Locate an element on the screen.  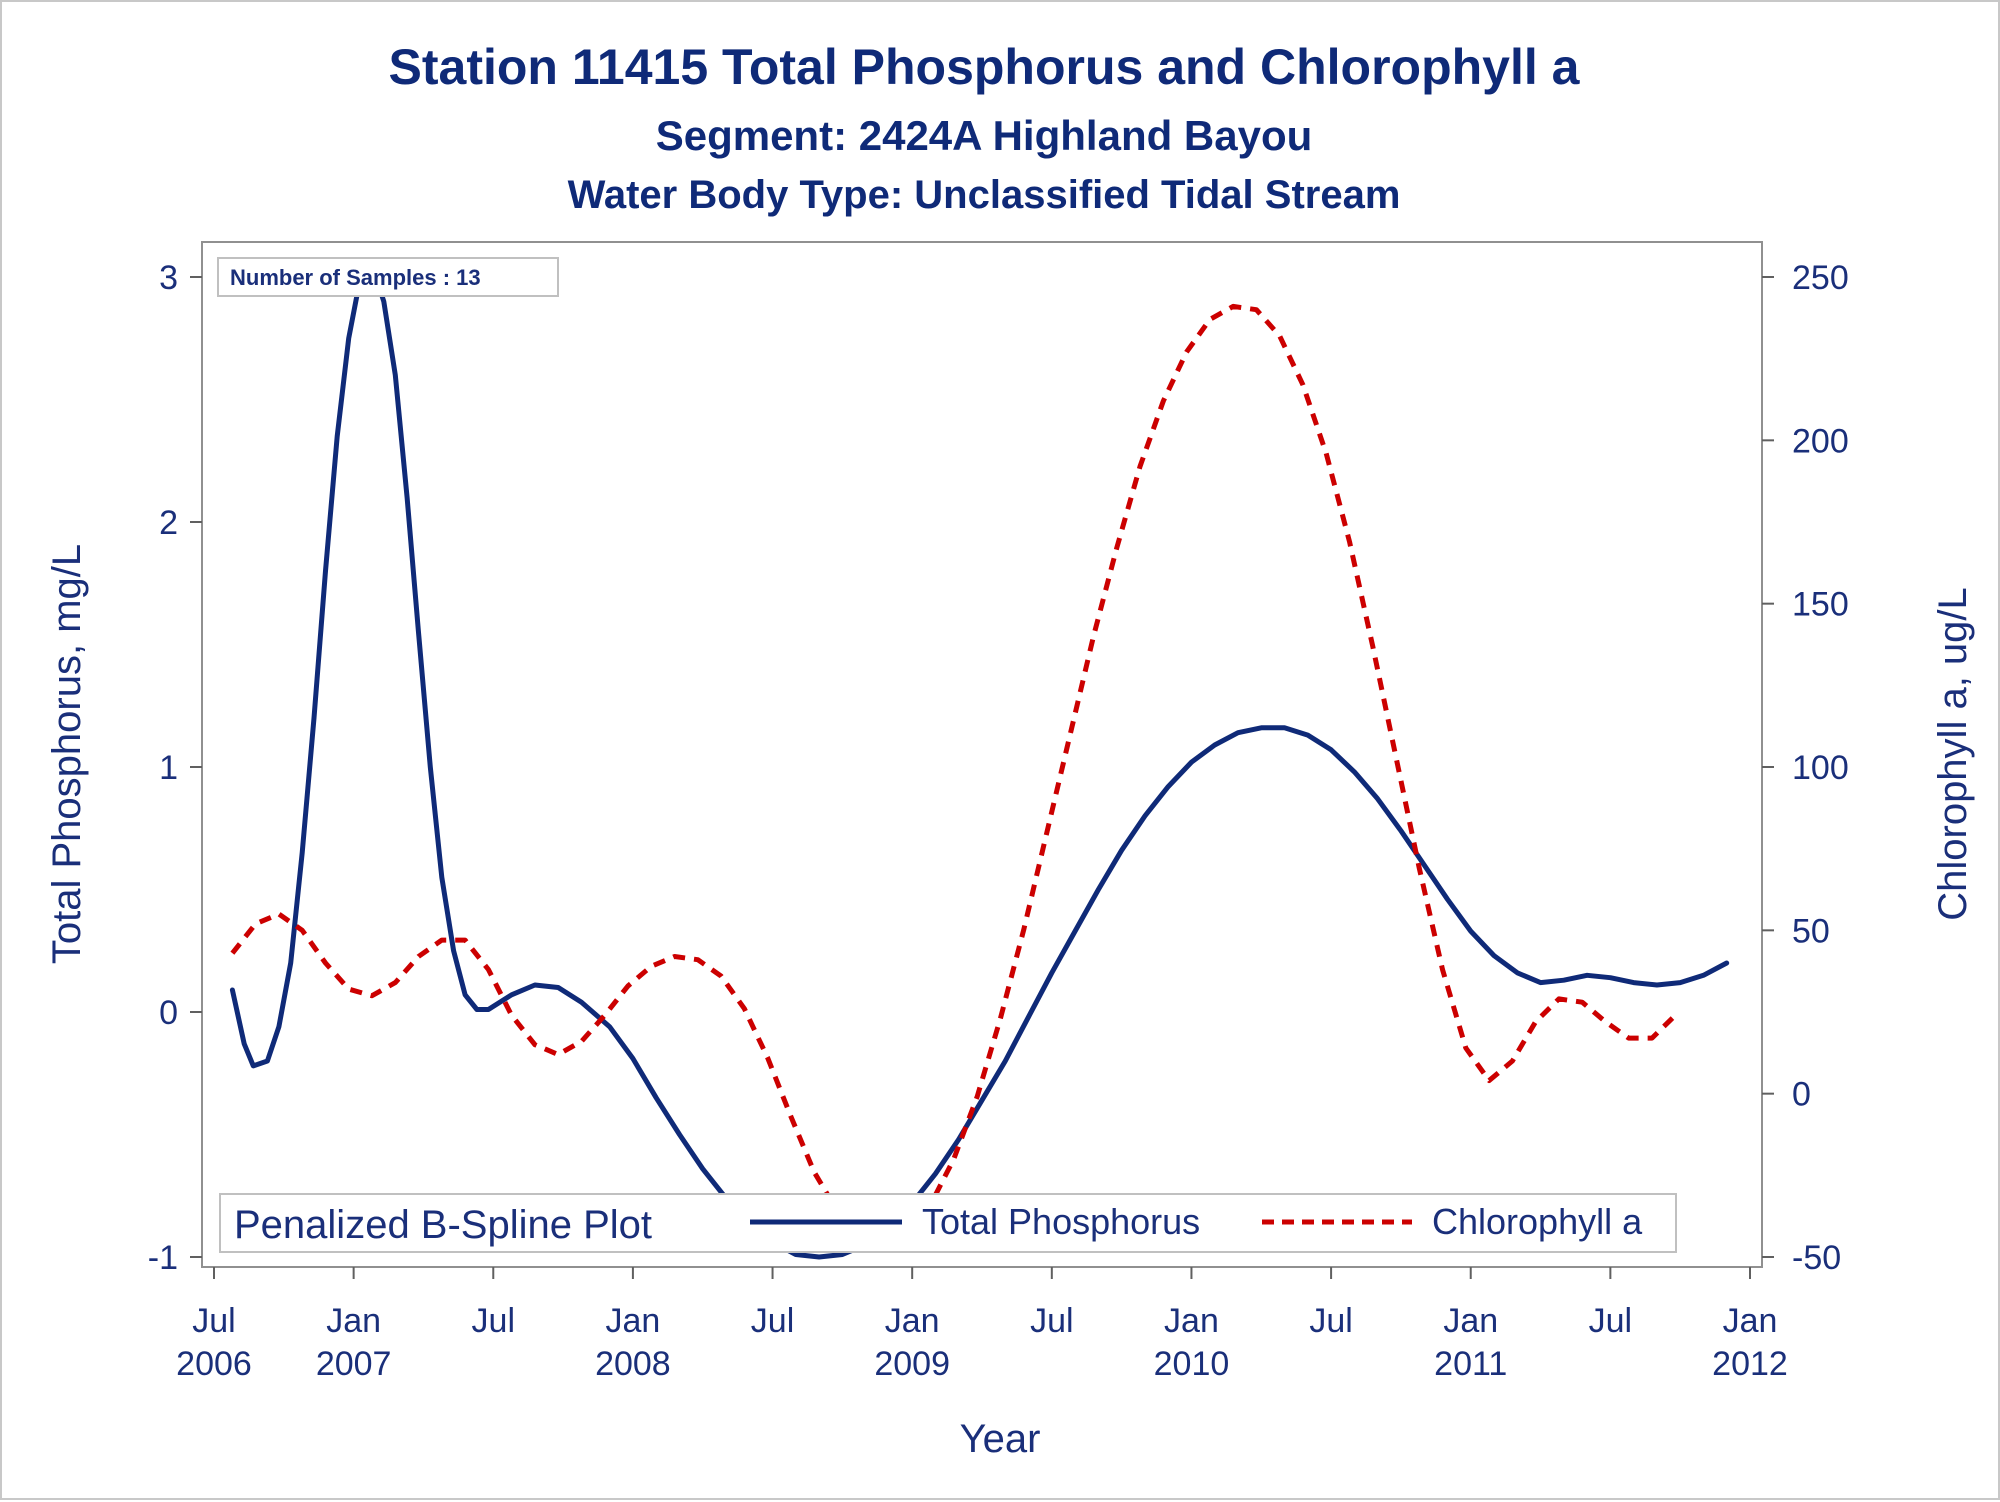
y2-tick-label: 0 is located at coordinates (1801, 1095).